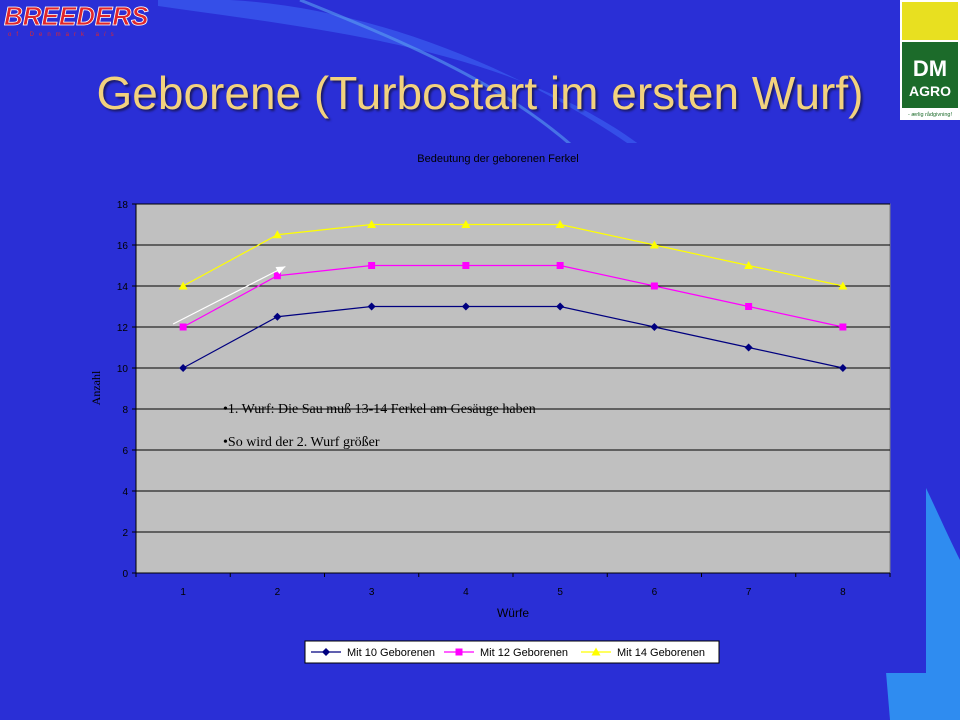 The width and height of the screenshot is (960, 720). Describe the element at coordinates (96, 387) in the screenshot. I see `y-axis-label: Anzahl` at that location.